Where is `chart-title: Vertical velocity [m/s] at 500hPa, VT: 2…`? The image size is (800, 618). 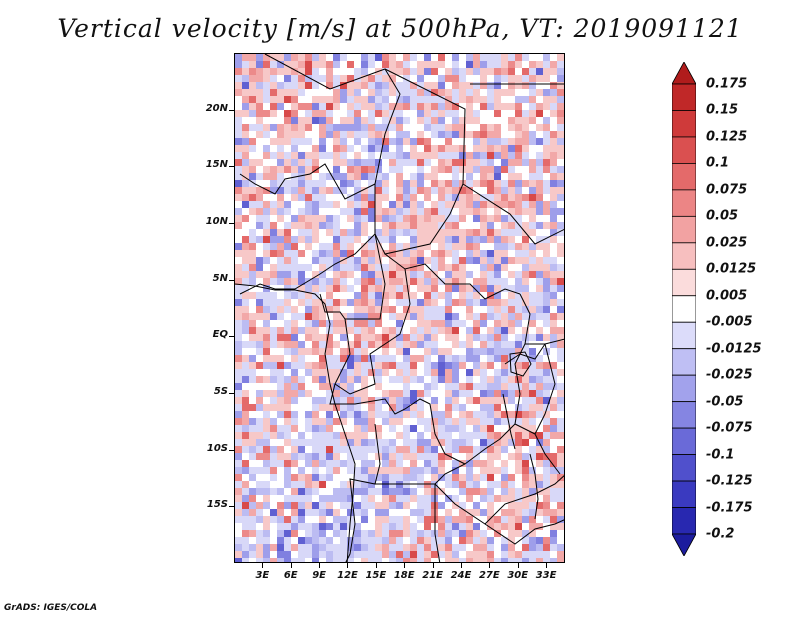 chart-title: Vertical velocity [m/s] at 500hPa, VT: 2… is located at coordinates (400, 28).